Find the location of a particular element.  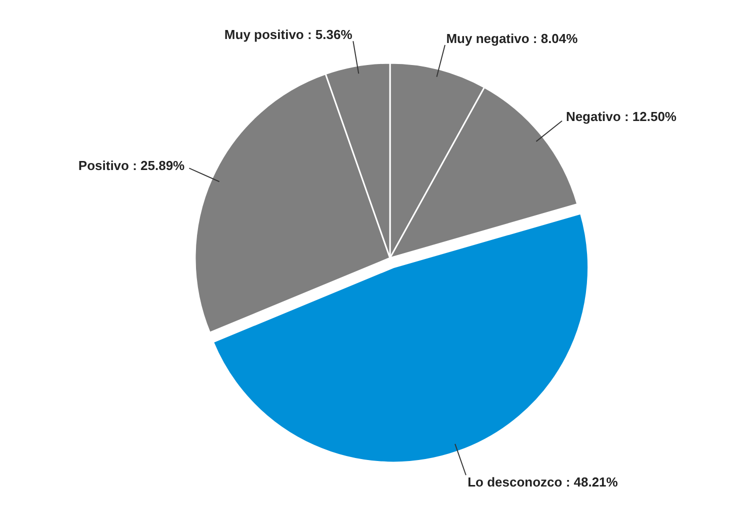

slice-label: Positivo : 25.89% is located at coordinates (132, 165).